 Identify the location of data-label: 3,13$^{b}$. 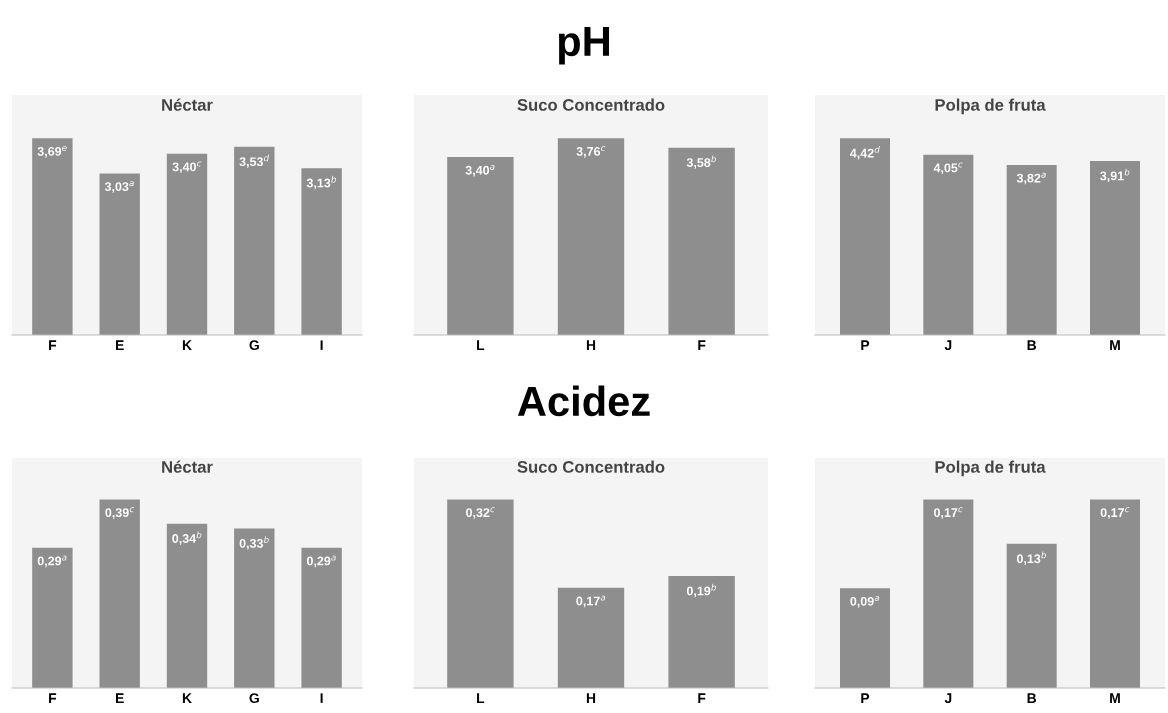
(321, 182).